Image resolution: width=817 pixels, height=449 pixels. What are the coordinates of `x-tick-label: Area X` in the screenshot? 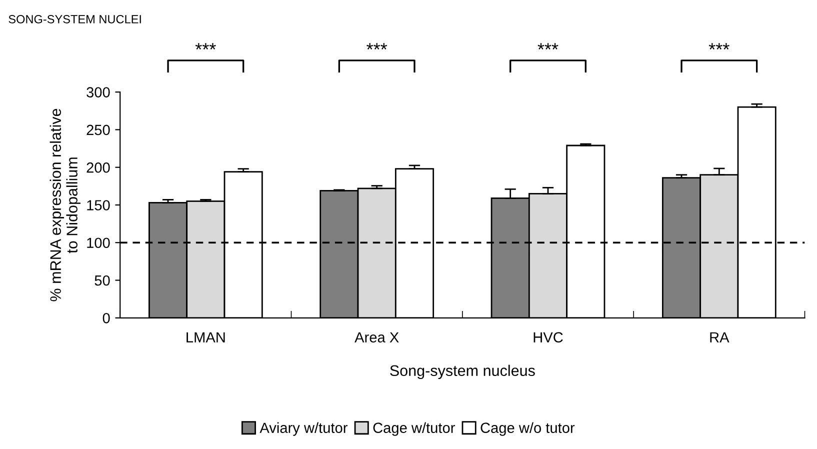 It's located at (376, 337).